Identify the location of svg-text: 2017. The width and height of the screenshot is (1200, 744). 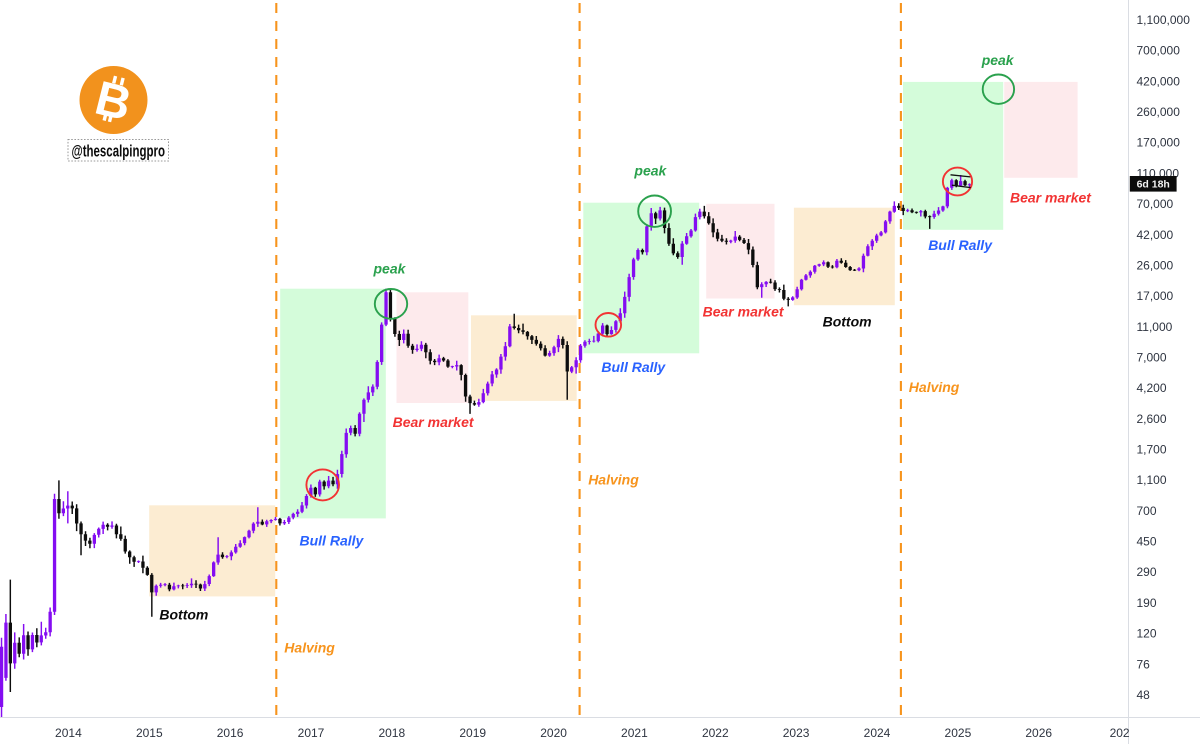
(311, 733).